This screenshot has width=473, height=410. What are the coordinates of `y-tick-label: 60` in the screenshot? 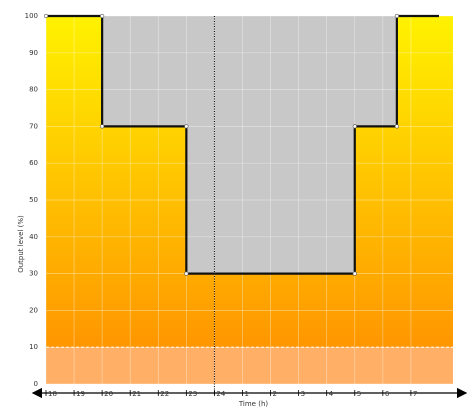 It's located at (33, 163).